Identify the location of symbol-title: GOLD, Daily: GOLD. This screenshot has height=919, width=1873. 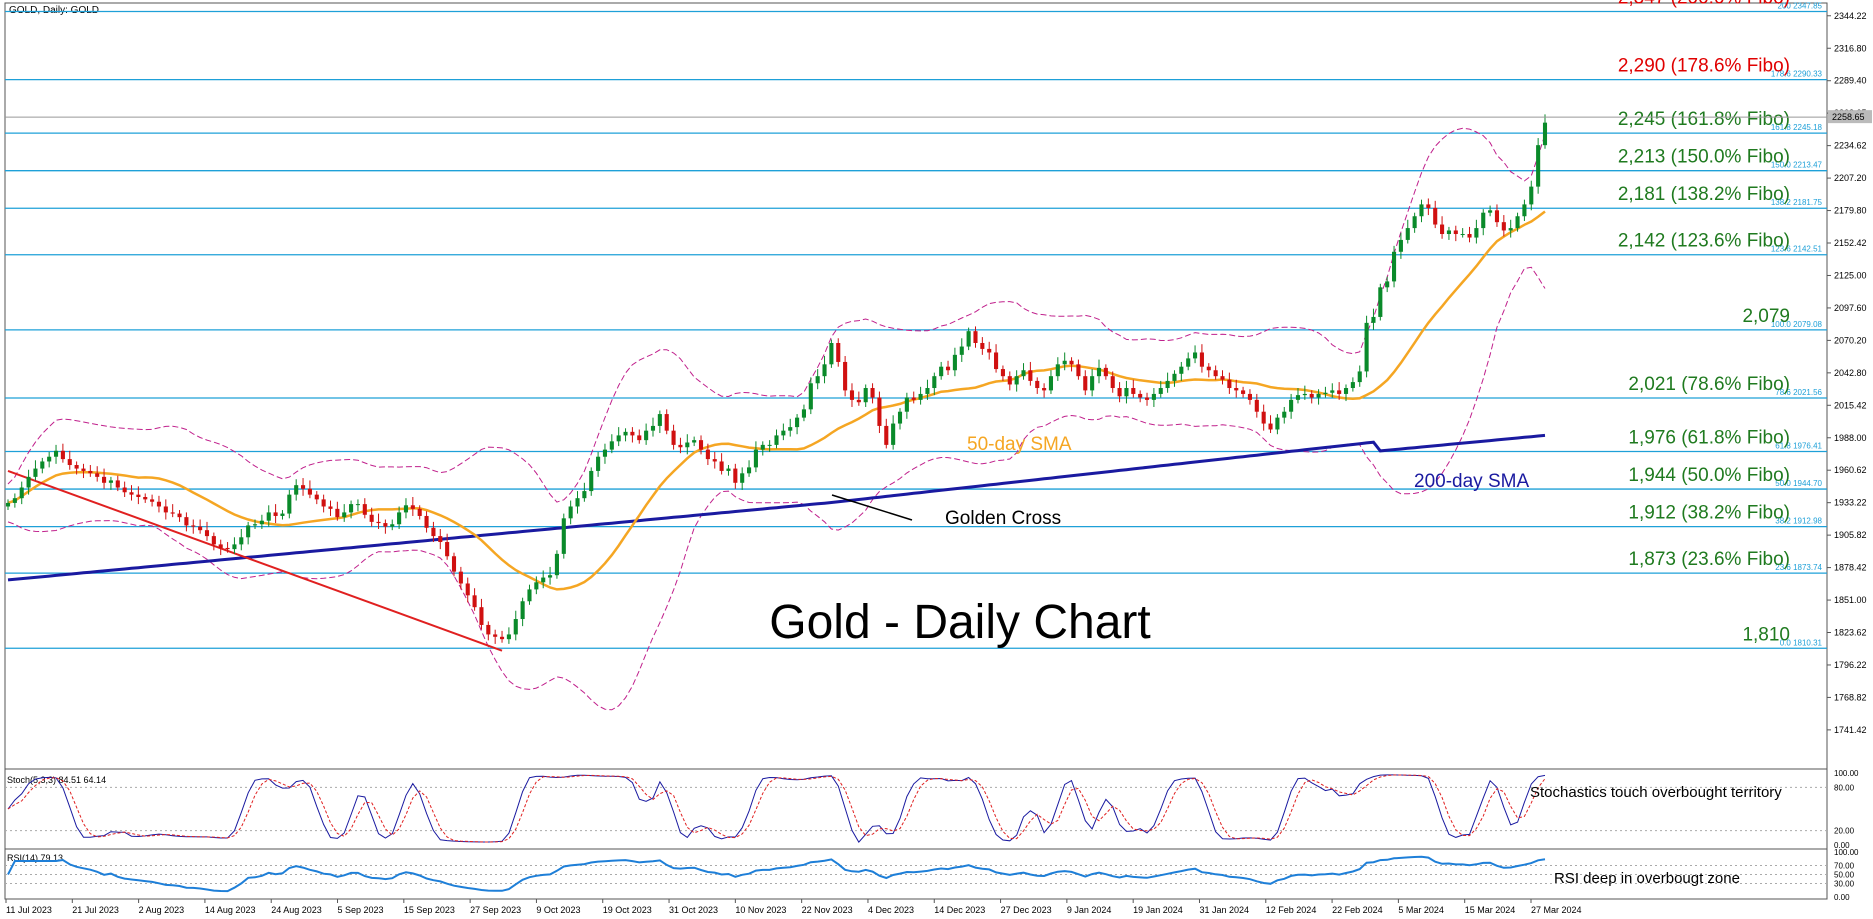
(54, 10).